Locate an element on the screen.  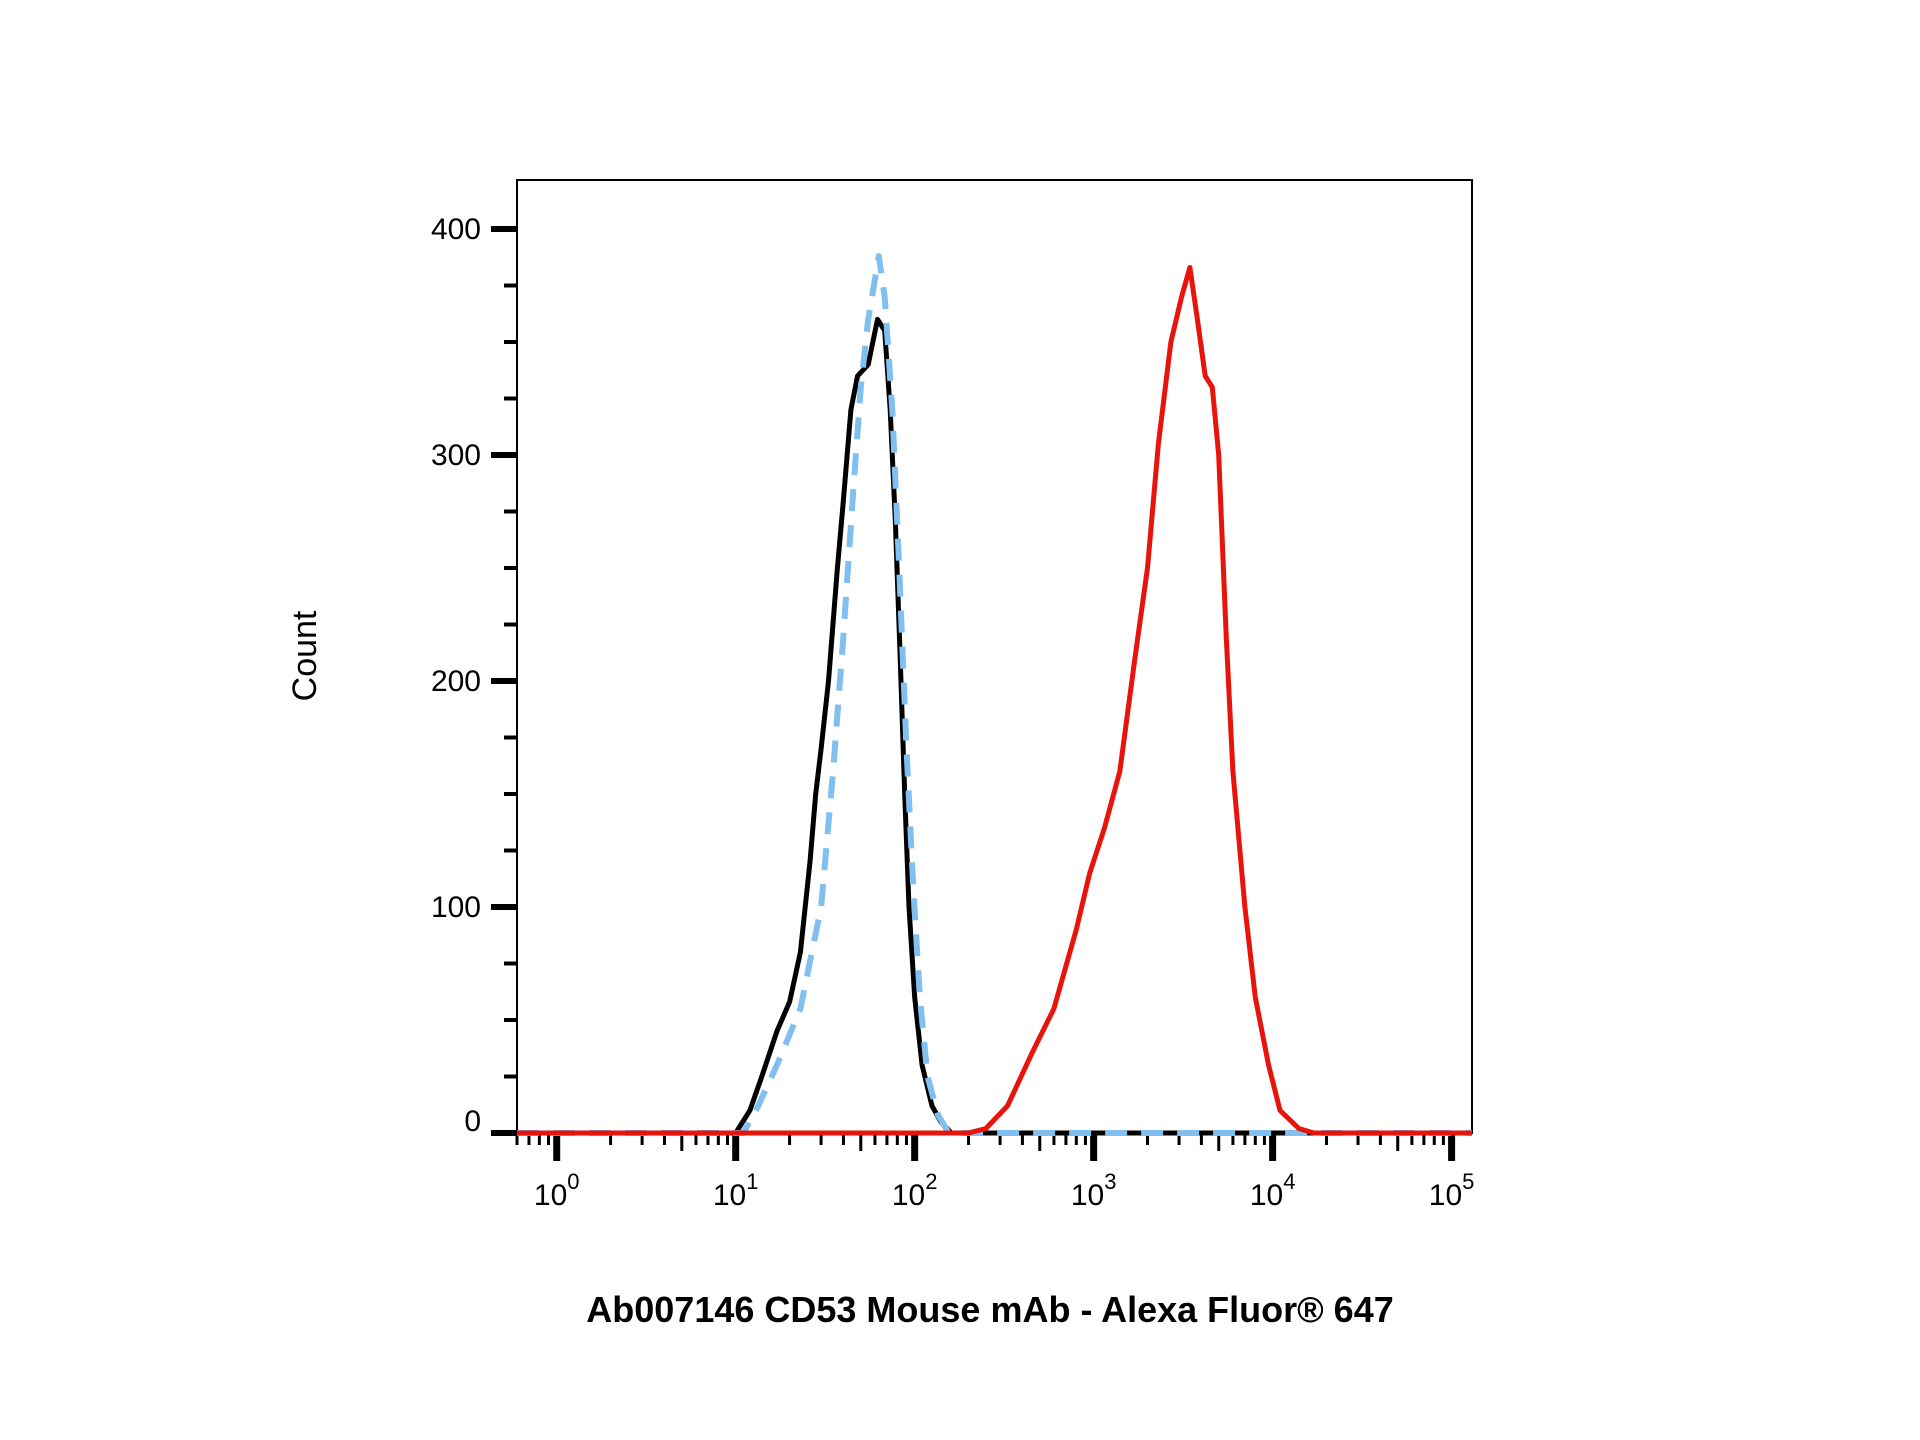
x-tick-label: 10¹ is located at coordinates (736, 1190).